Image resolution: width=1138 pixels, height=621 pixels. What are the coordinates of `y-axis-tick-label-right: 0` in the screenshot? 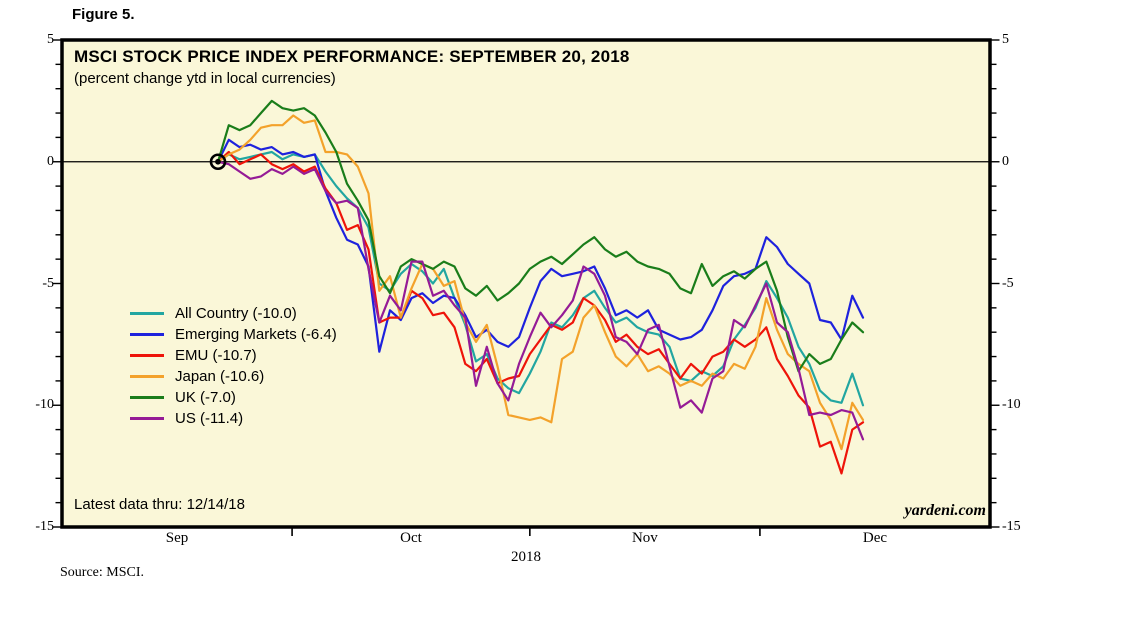 It's located at (1005, 161).